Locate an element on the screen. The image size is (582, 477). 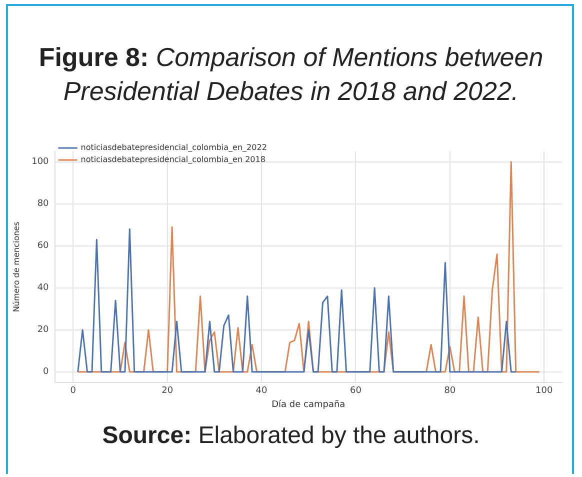
chart-title: Figure 8: Comparison of Mentions between Presidential Debates in 2018 and 2022. is located at coordinates (291, 74).